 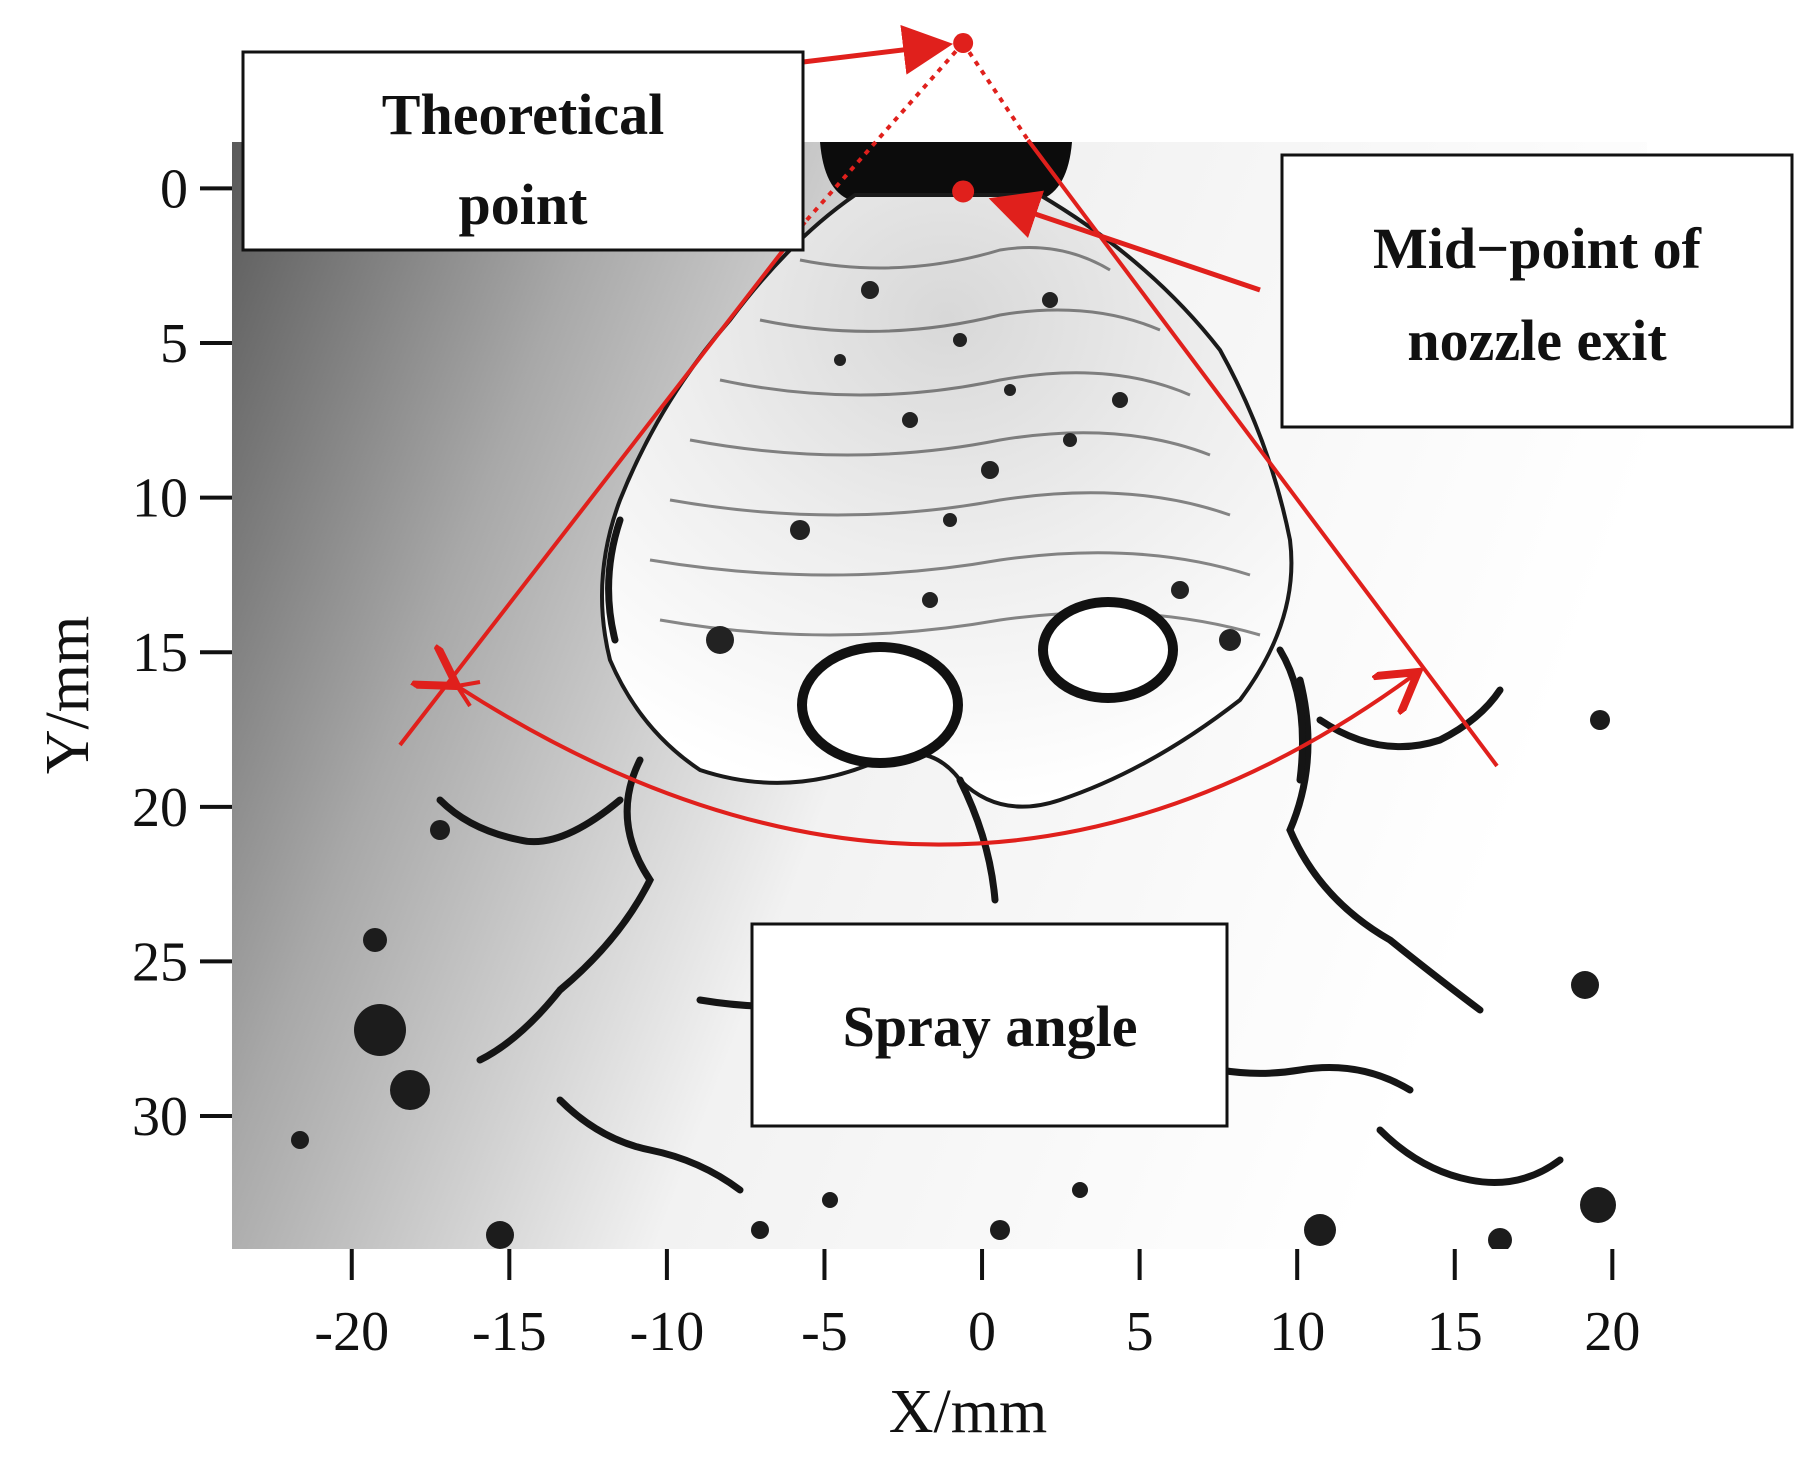 I want to click on x-axis-title: X/mm, so click(x=968, y=1412).